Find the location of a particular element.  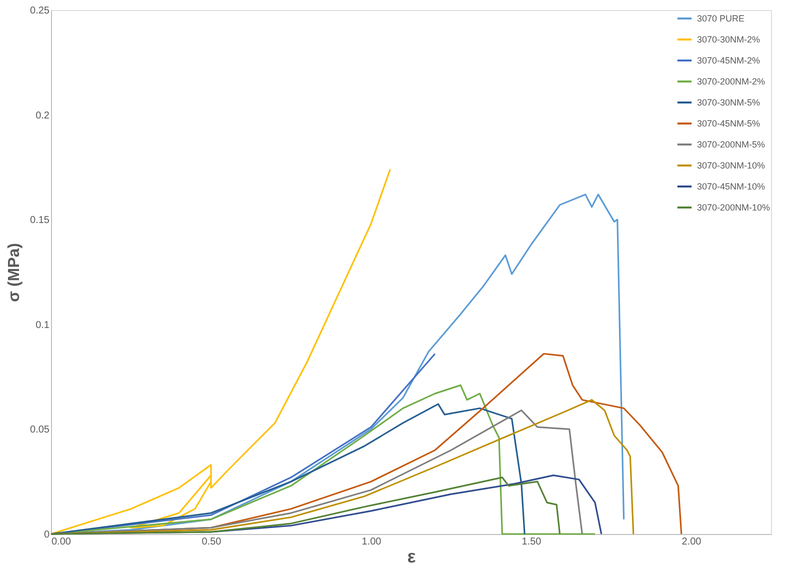

y-tick-label: 0.15 is located at coordinates (40, 220).